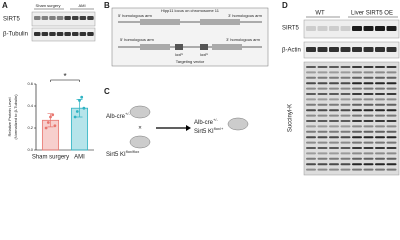 Image resolution: width=400 pixels, height=240 pixels. Describe the element at coordinates (190, 37) in the screenshot. I see `diagram-box` at that location.